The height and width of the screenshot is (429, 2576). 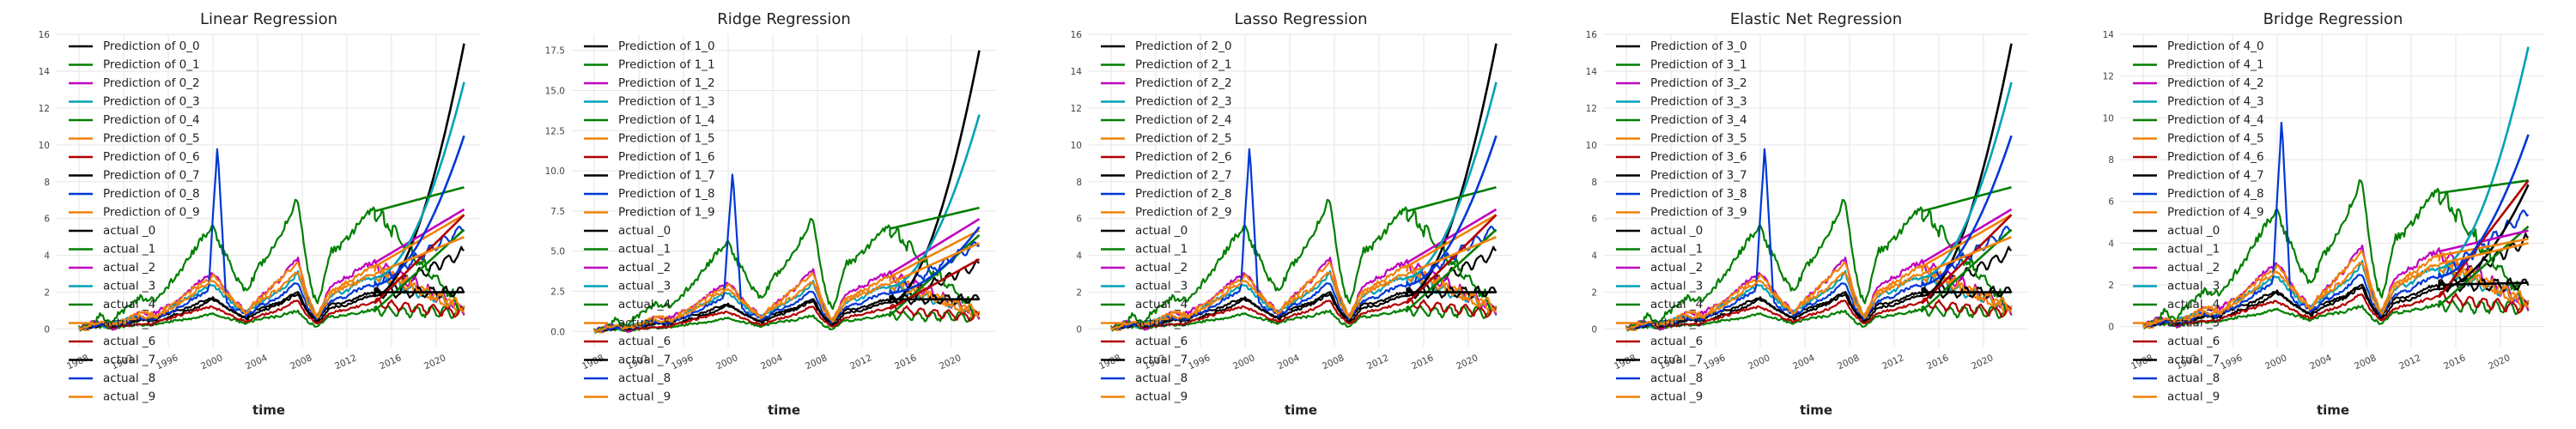 I want to click on legend-label: Prediction of 4_5, so click(x=2215, y=139).